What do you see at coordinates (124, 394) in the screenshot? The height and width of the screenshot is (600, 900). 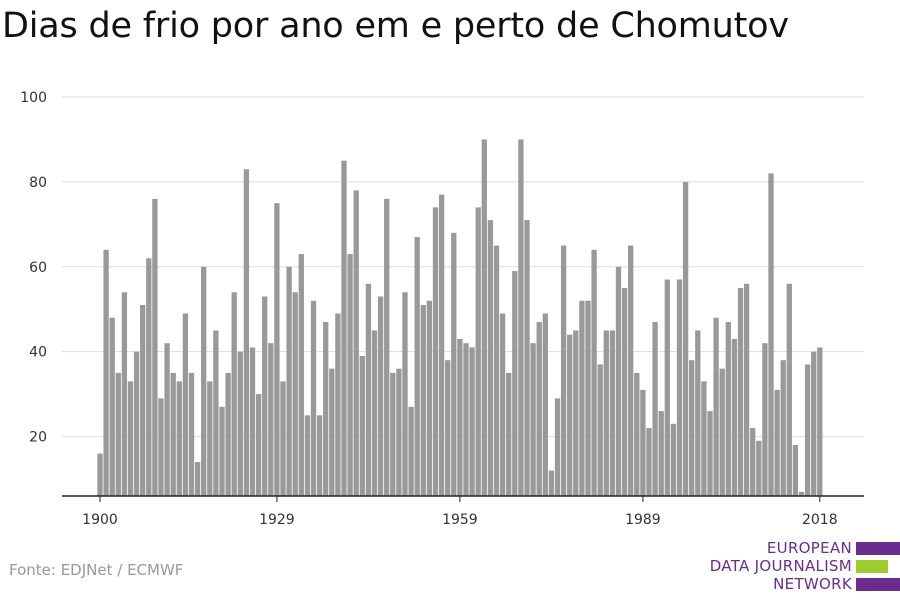 I see `bar-1904` at bounding box center [124, 394].